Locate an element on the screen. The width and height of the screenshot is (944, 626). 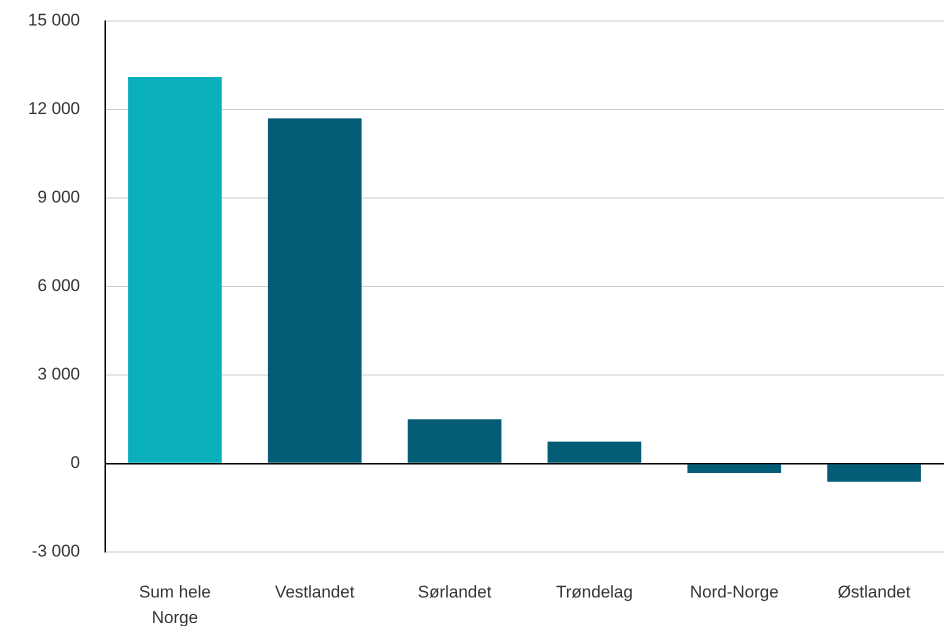
y-tick-label: 9 000 is located at coordinates (58, 197).